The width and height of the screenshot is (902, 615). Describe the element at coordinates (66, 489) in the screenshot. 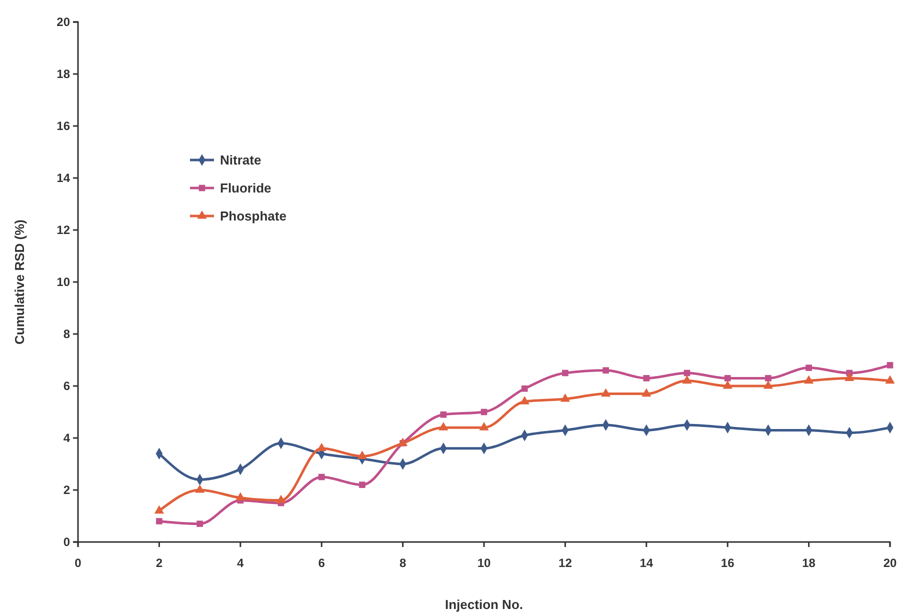

I see `y-tick-label: 2` at that location.